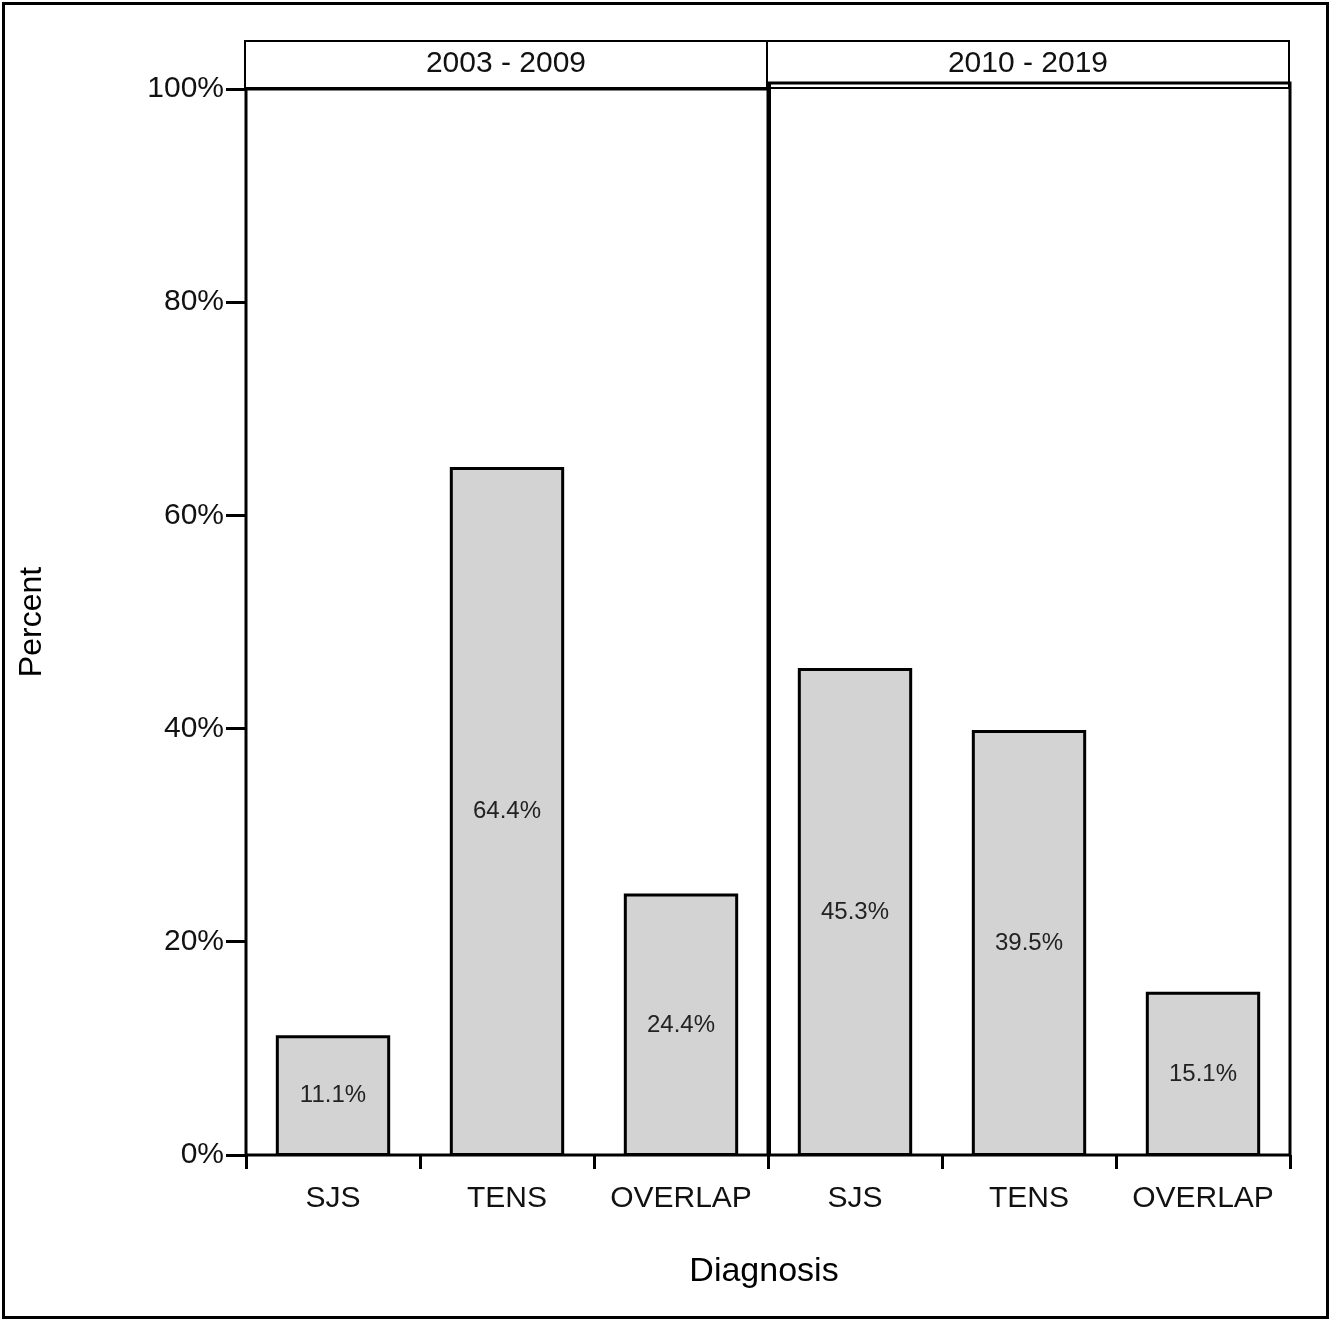 Image resolution: width=1331 pixels, height=1321 pixels. Describe the element at coordinates (193, 940) in the screenshot. I see `y-tick-label: 20%` at that location.